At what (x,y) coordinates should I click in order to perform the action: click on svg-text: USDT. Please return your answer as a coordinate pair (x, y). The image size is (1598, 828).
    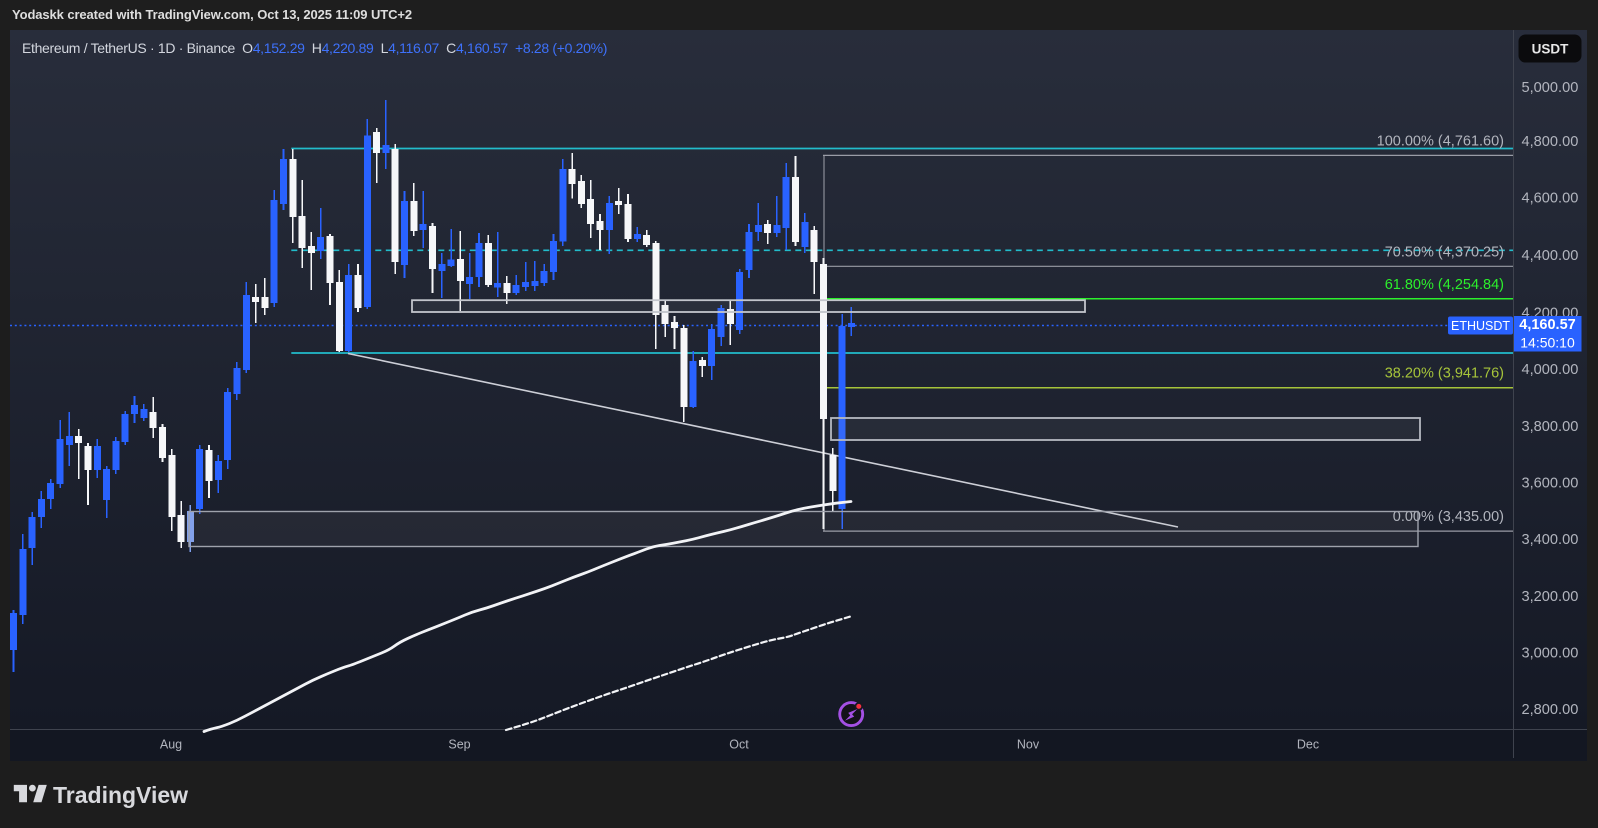
    Looking at the image, I should click on (1551, 49).